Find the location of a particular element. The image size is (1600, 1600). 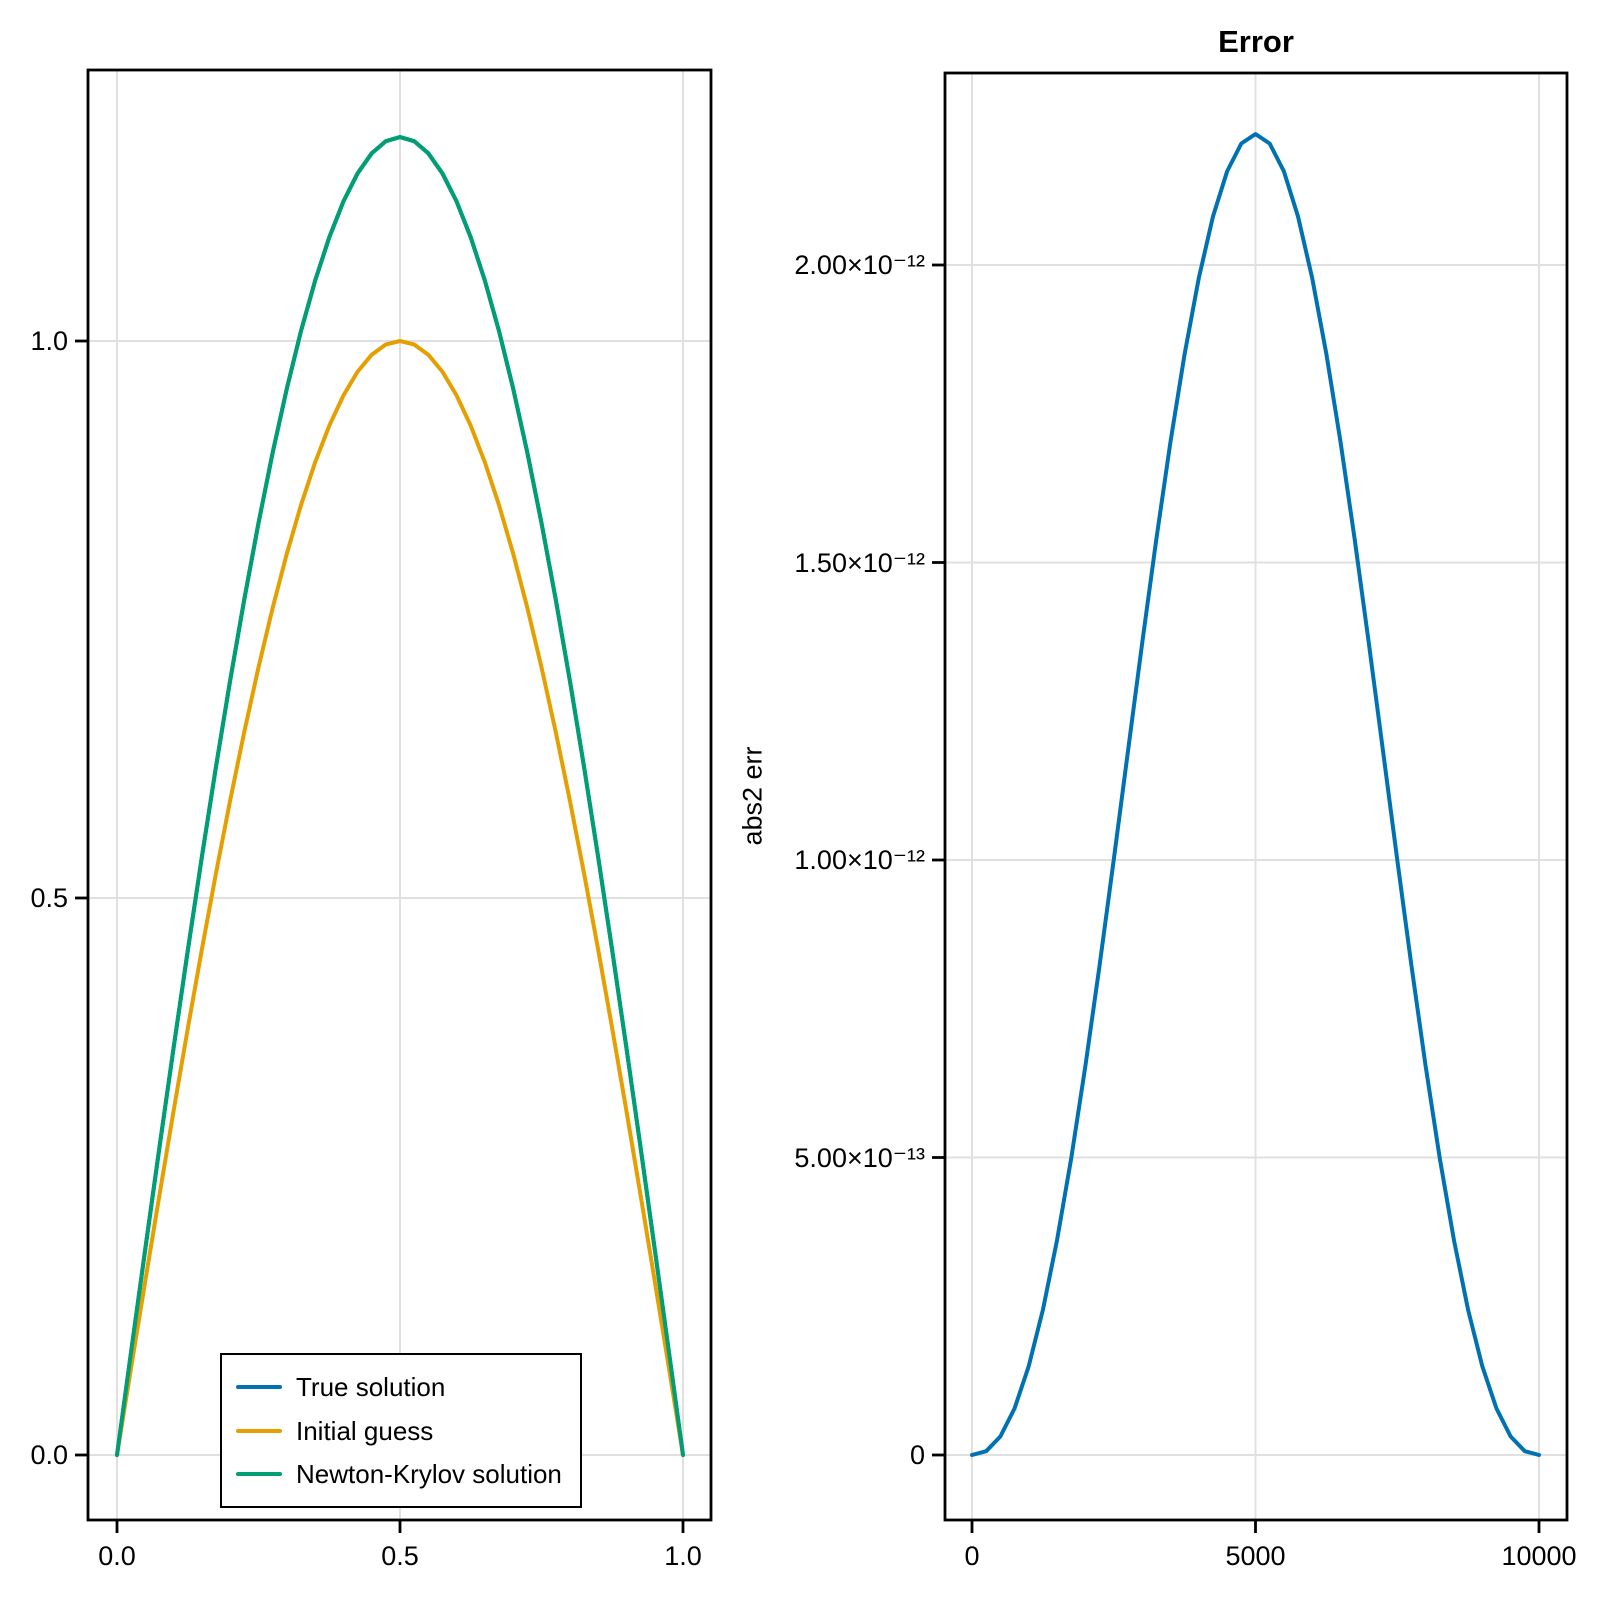

legend-entry-newton-krylov: Newton-Krylov solution is located at coordinates (401, 1474).